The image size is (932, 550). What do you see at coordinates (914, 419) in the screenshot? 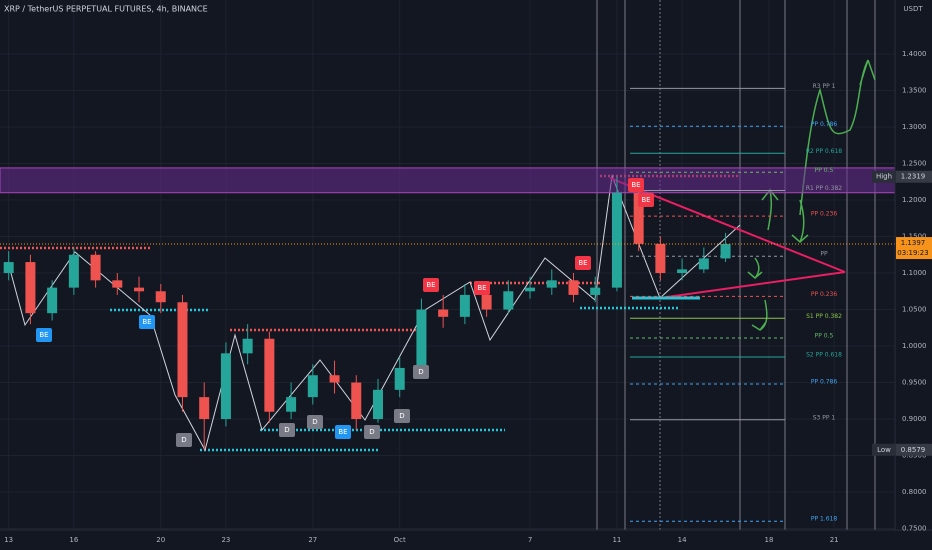
I see `y-tick-label: 0.9000` at bounding box center [914, 419].